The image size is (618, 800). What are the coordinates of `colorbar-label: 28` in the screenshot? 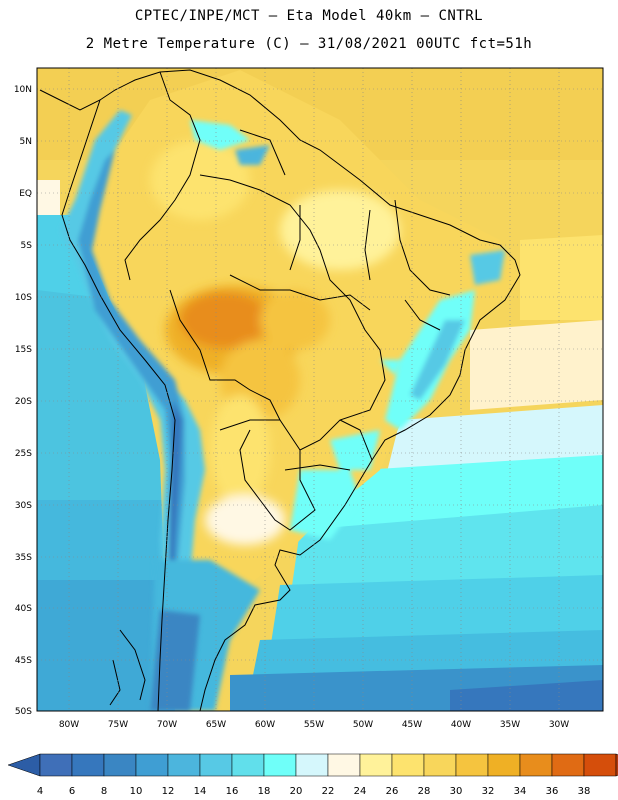 It's located at (424, 791).